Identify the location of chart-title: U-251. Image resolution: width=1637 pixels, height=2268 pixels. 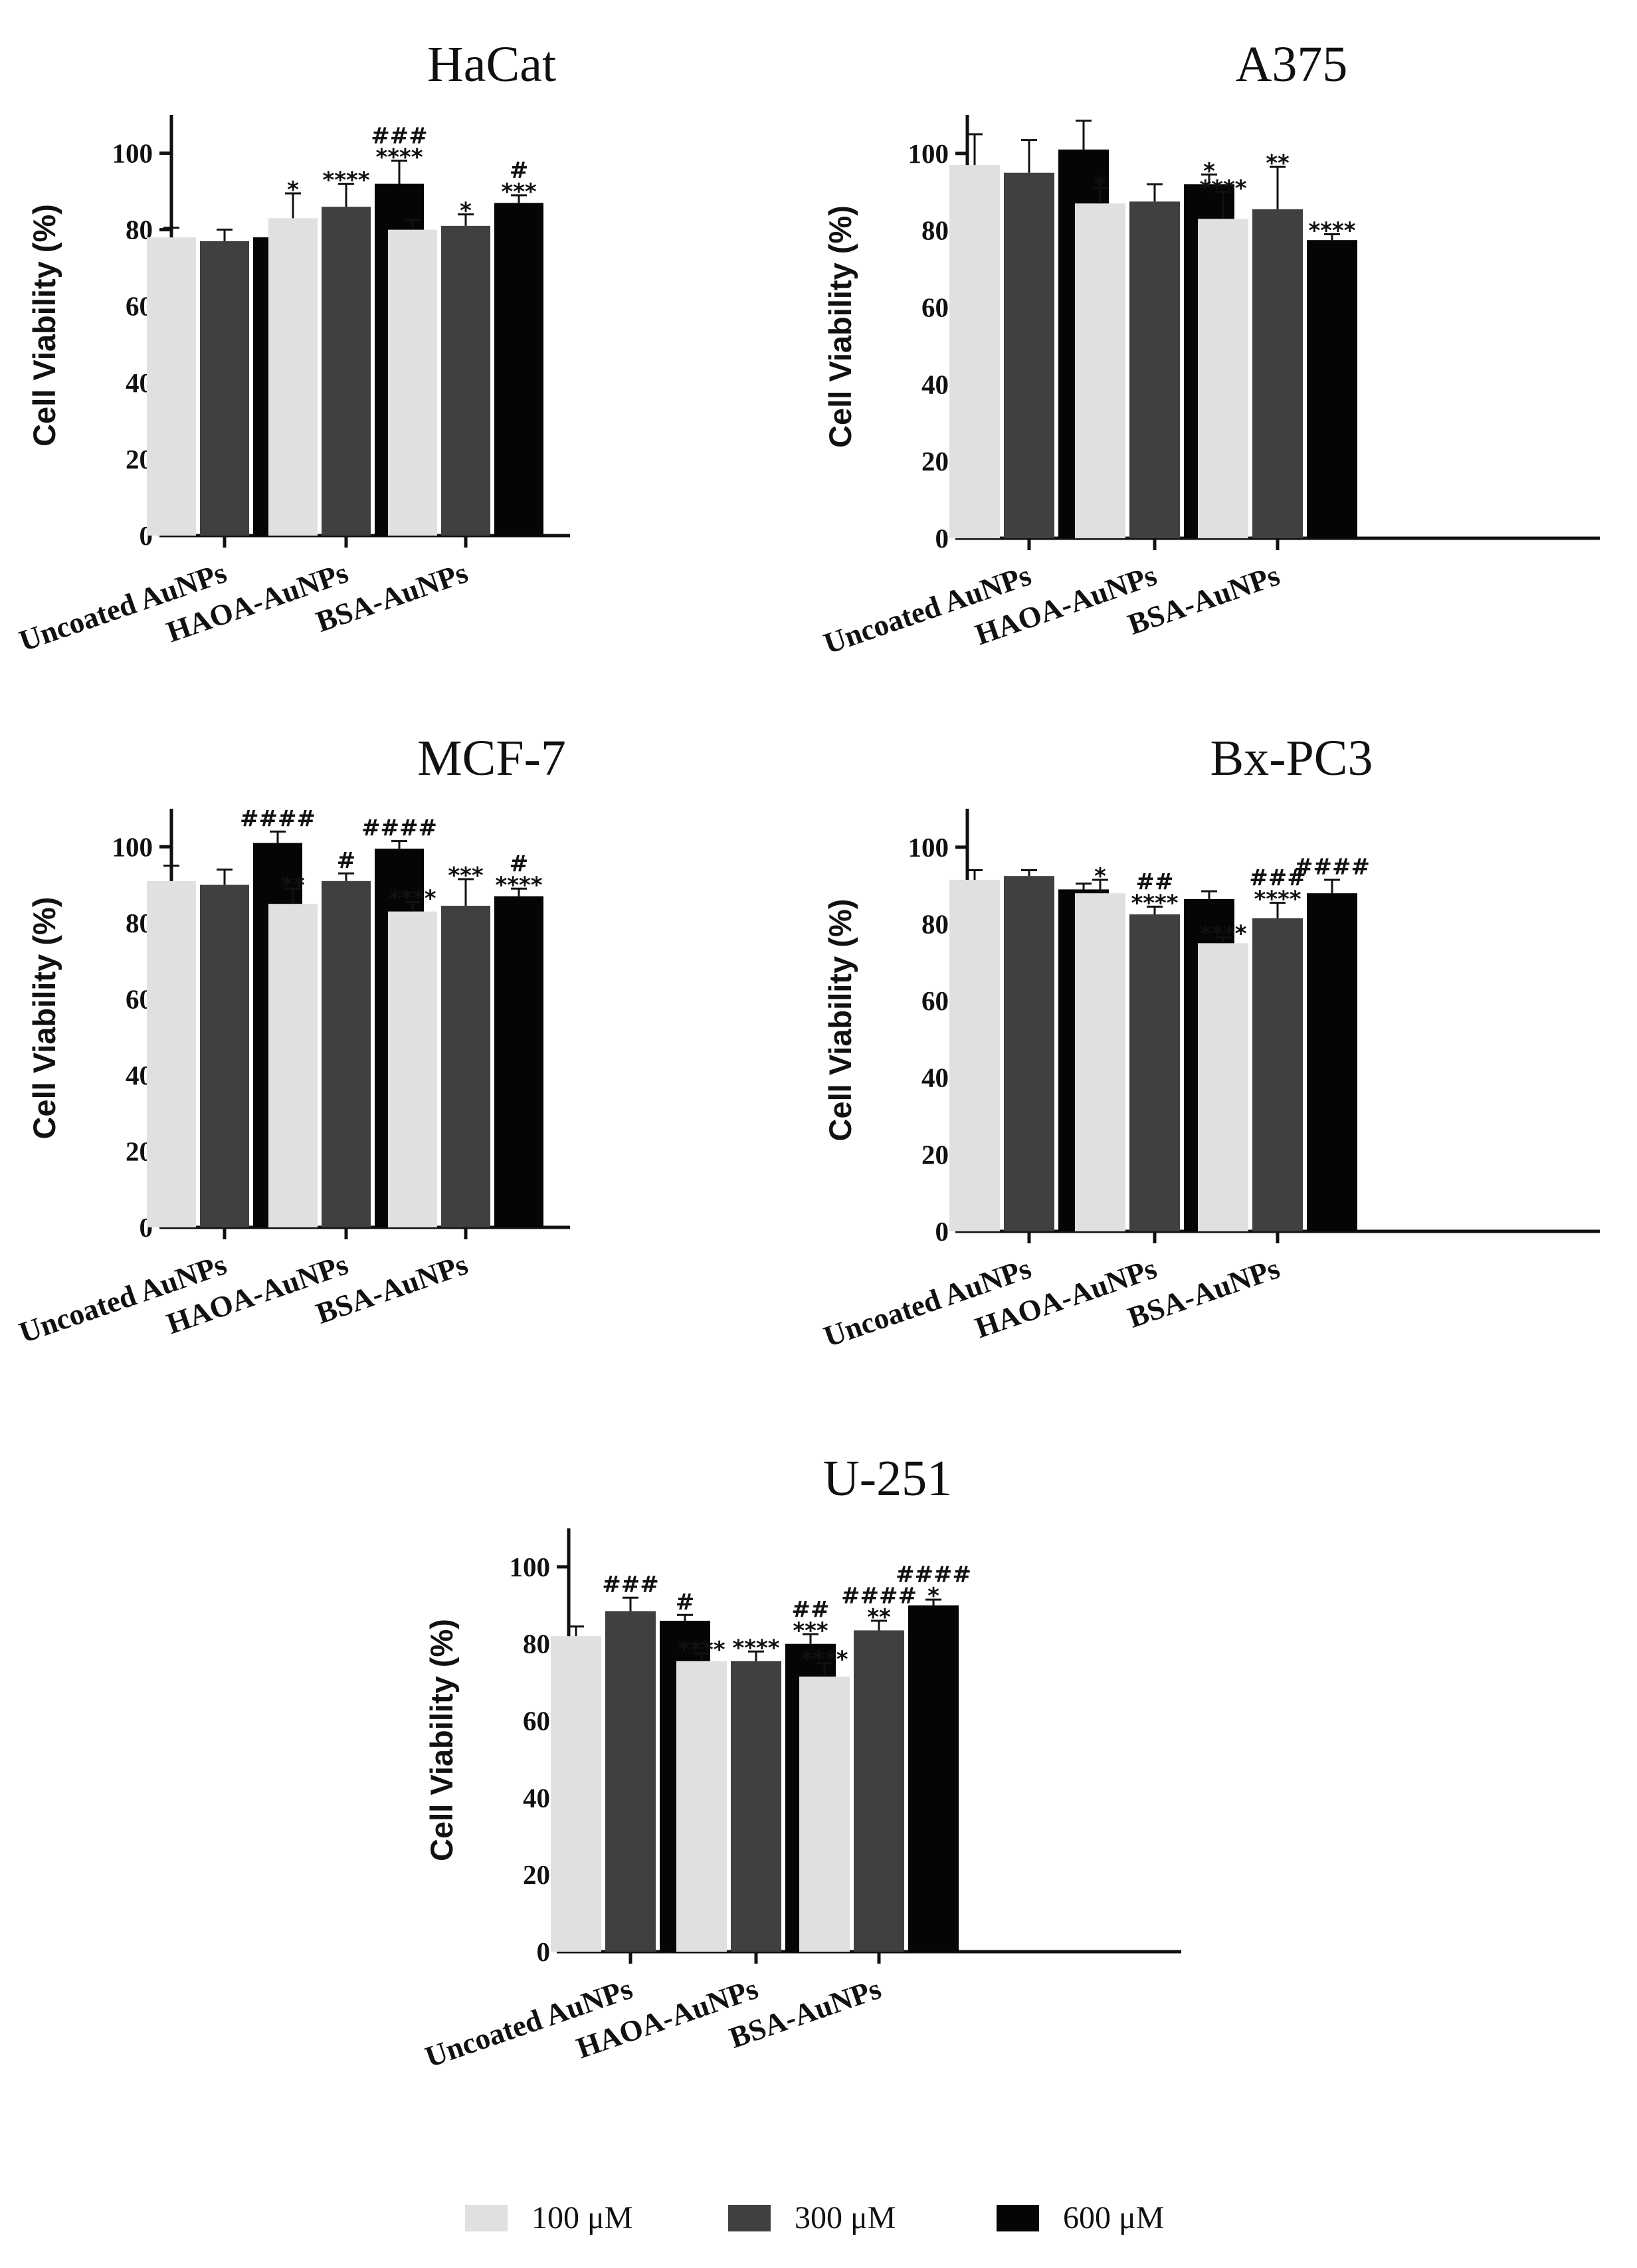
(887, 1478).